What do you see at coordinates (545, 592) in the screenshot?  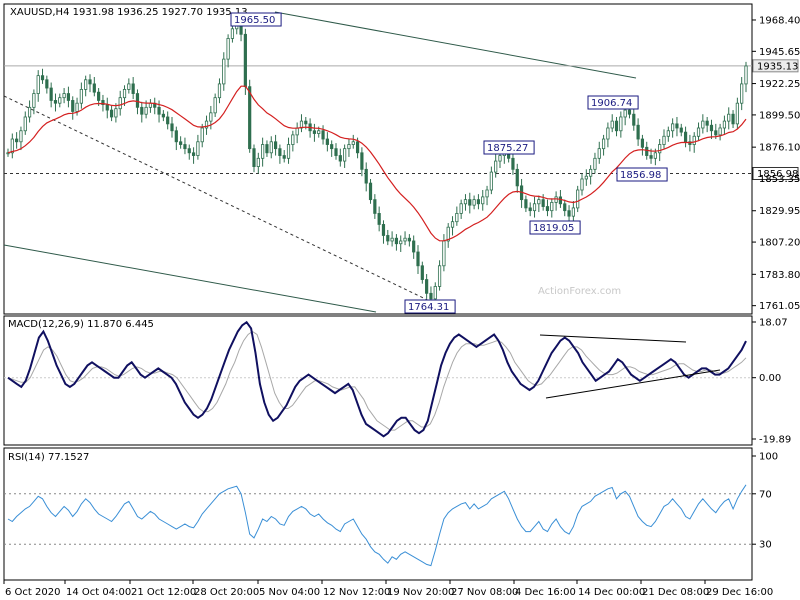 I see `x-tick-label: 4 Dec 16:00` at bounding box center [545, 592].